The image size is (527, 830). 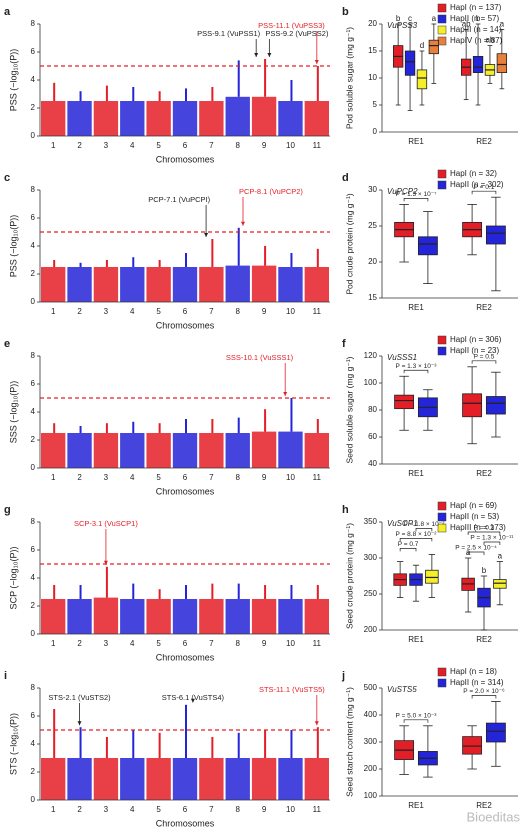 I want to click on y-axis-label: SSS (−log₁₀(P)), so click(x=13, y=412).